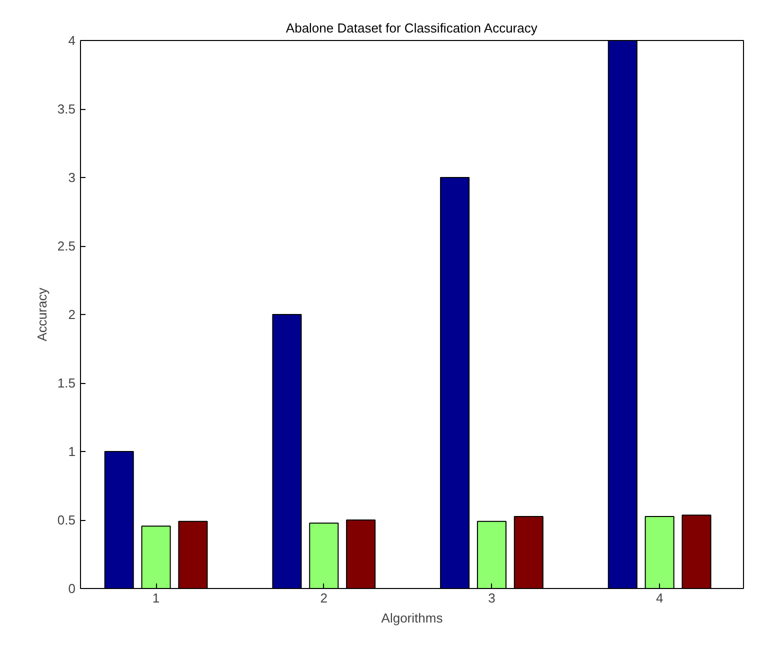 The width and height of the screenshot is (763, 648). What do you see at coordinates (72, 40) in the screenshot?
I see `y-tick-label: 4` at bounding box center [72, 40].